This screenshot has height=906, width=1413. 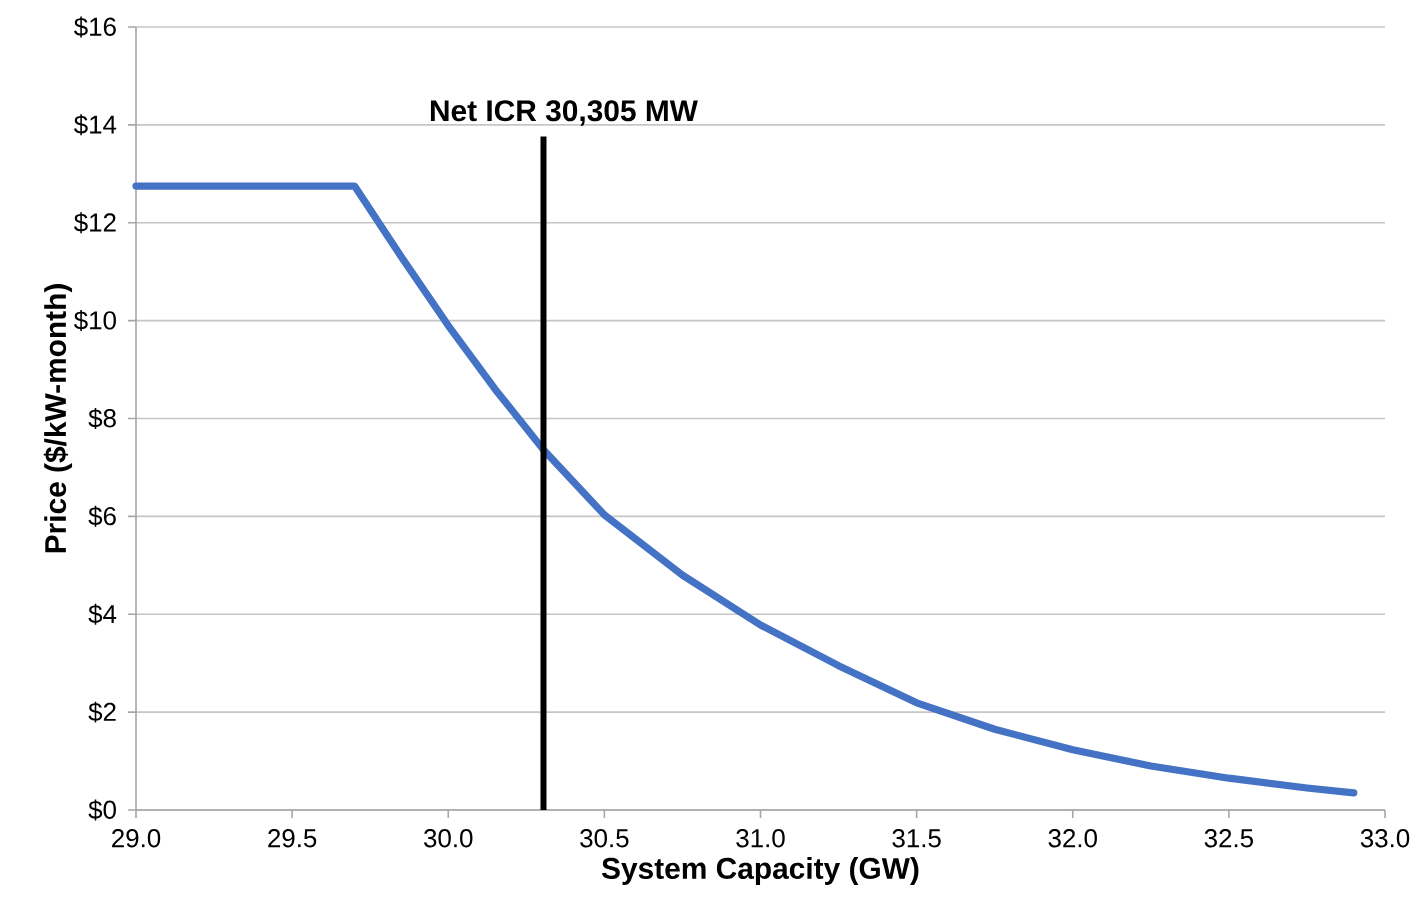 I want to click on x-tick-label: 32.5, so click(x=1228, y=838).